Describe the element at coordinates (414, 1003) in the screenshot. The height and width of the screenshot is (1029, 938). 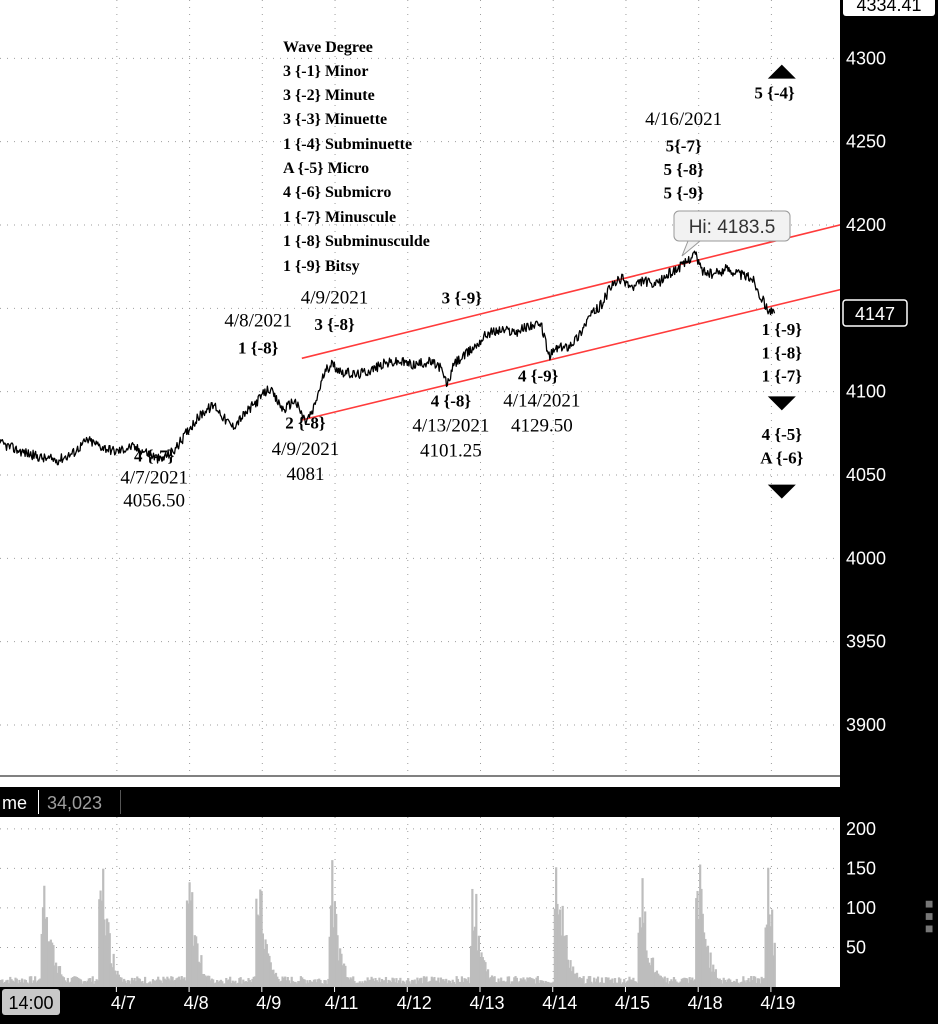
I see `x-tick-label: 4/12` at that location.